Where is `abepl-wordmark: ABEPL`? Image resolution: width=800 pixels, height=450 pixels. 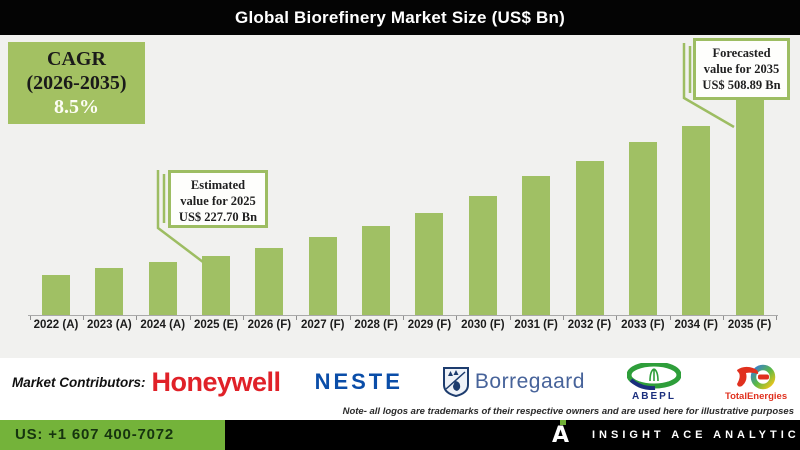
abepl-wordmark: ABEPL is located at coordinates (654, 396).